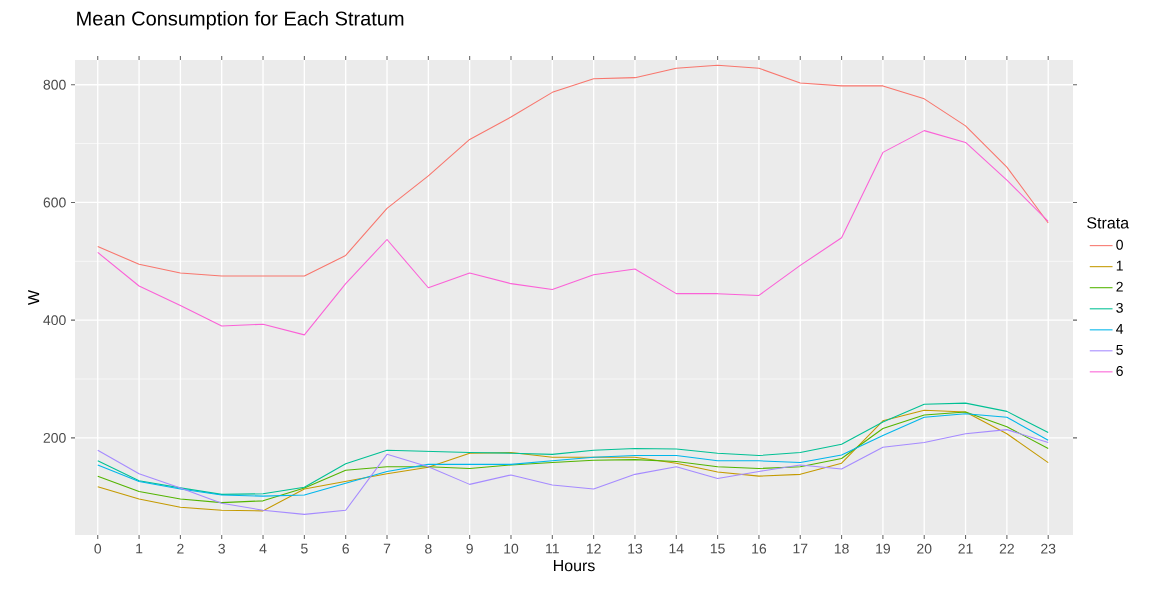 The image size is (1164, 592). I want to click on x-tick-label: 23, so click(1048, 548).